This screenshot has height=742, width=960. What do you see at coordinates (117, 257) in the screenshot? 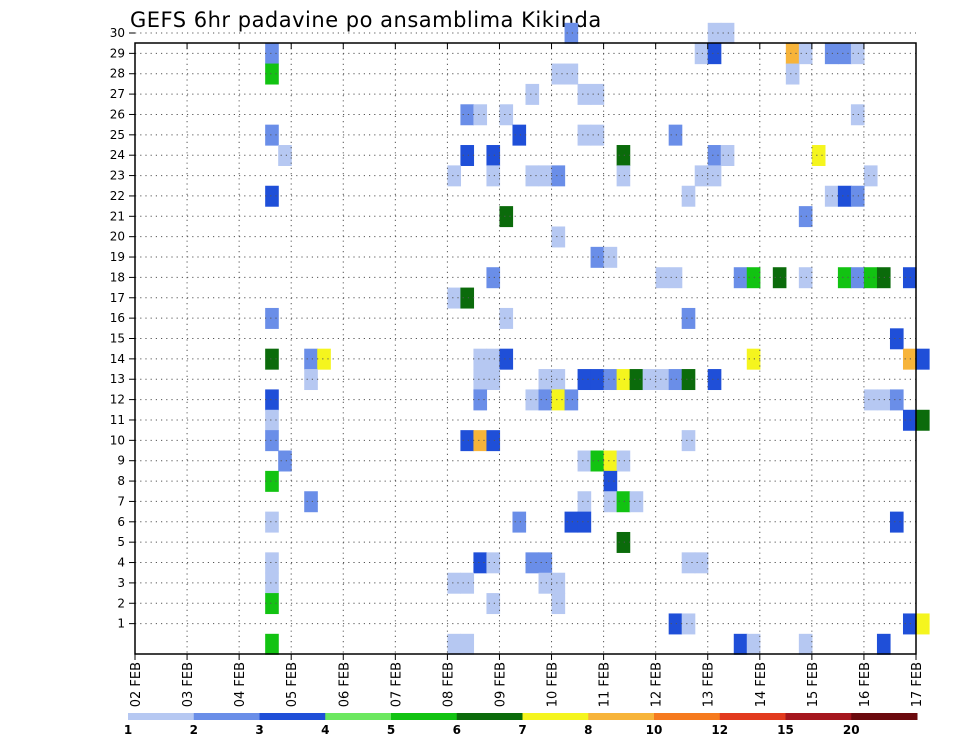
I see `y-tick-label: 19` at bounding box center [117, 257].